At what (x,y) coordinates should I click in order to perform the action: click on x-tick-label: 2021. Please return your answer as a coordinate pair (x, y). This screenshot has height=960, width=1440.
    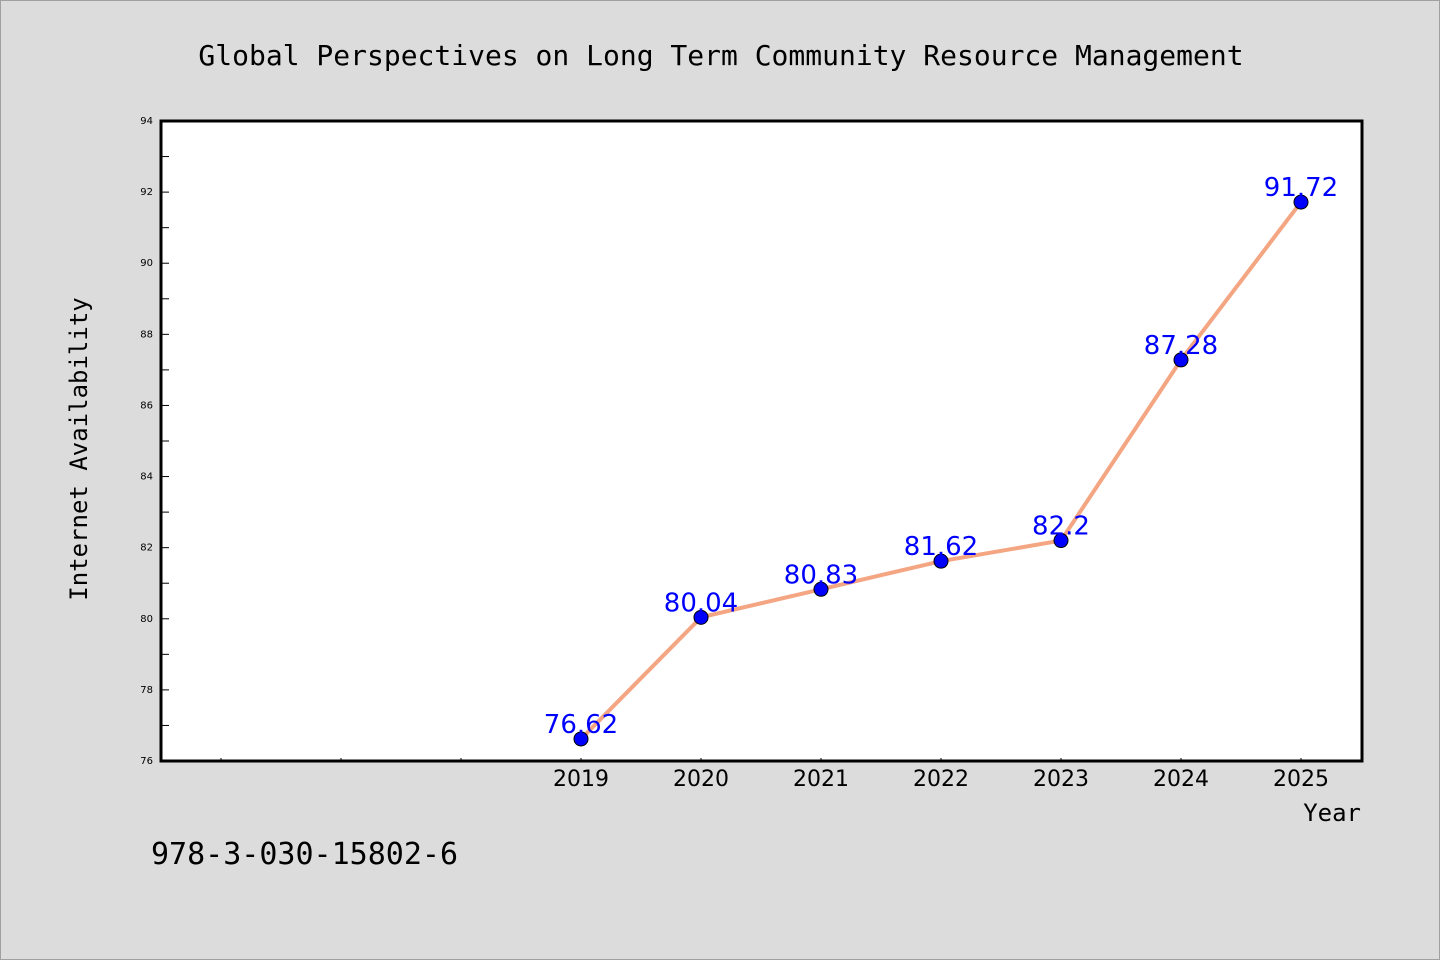
    Looking at the image, I should click on (821, 779).